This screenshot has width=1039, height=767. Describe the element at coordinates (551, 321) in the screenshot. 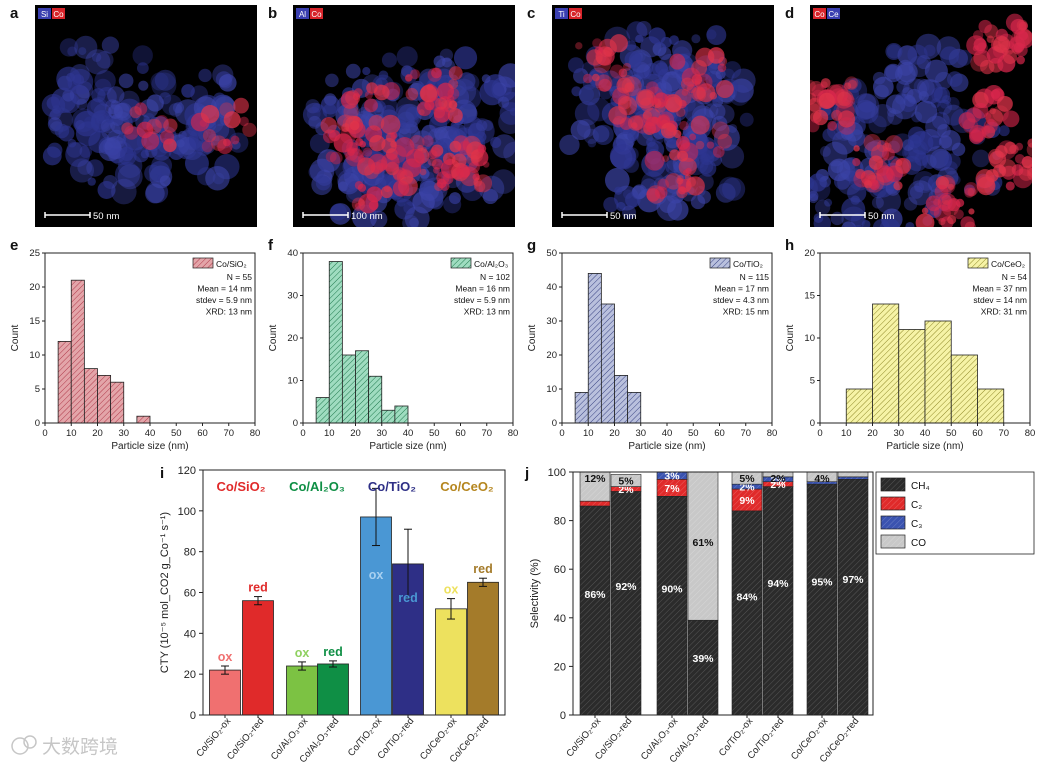

I see `y-tick-label: 30` at that location.